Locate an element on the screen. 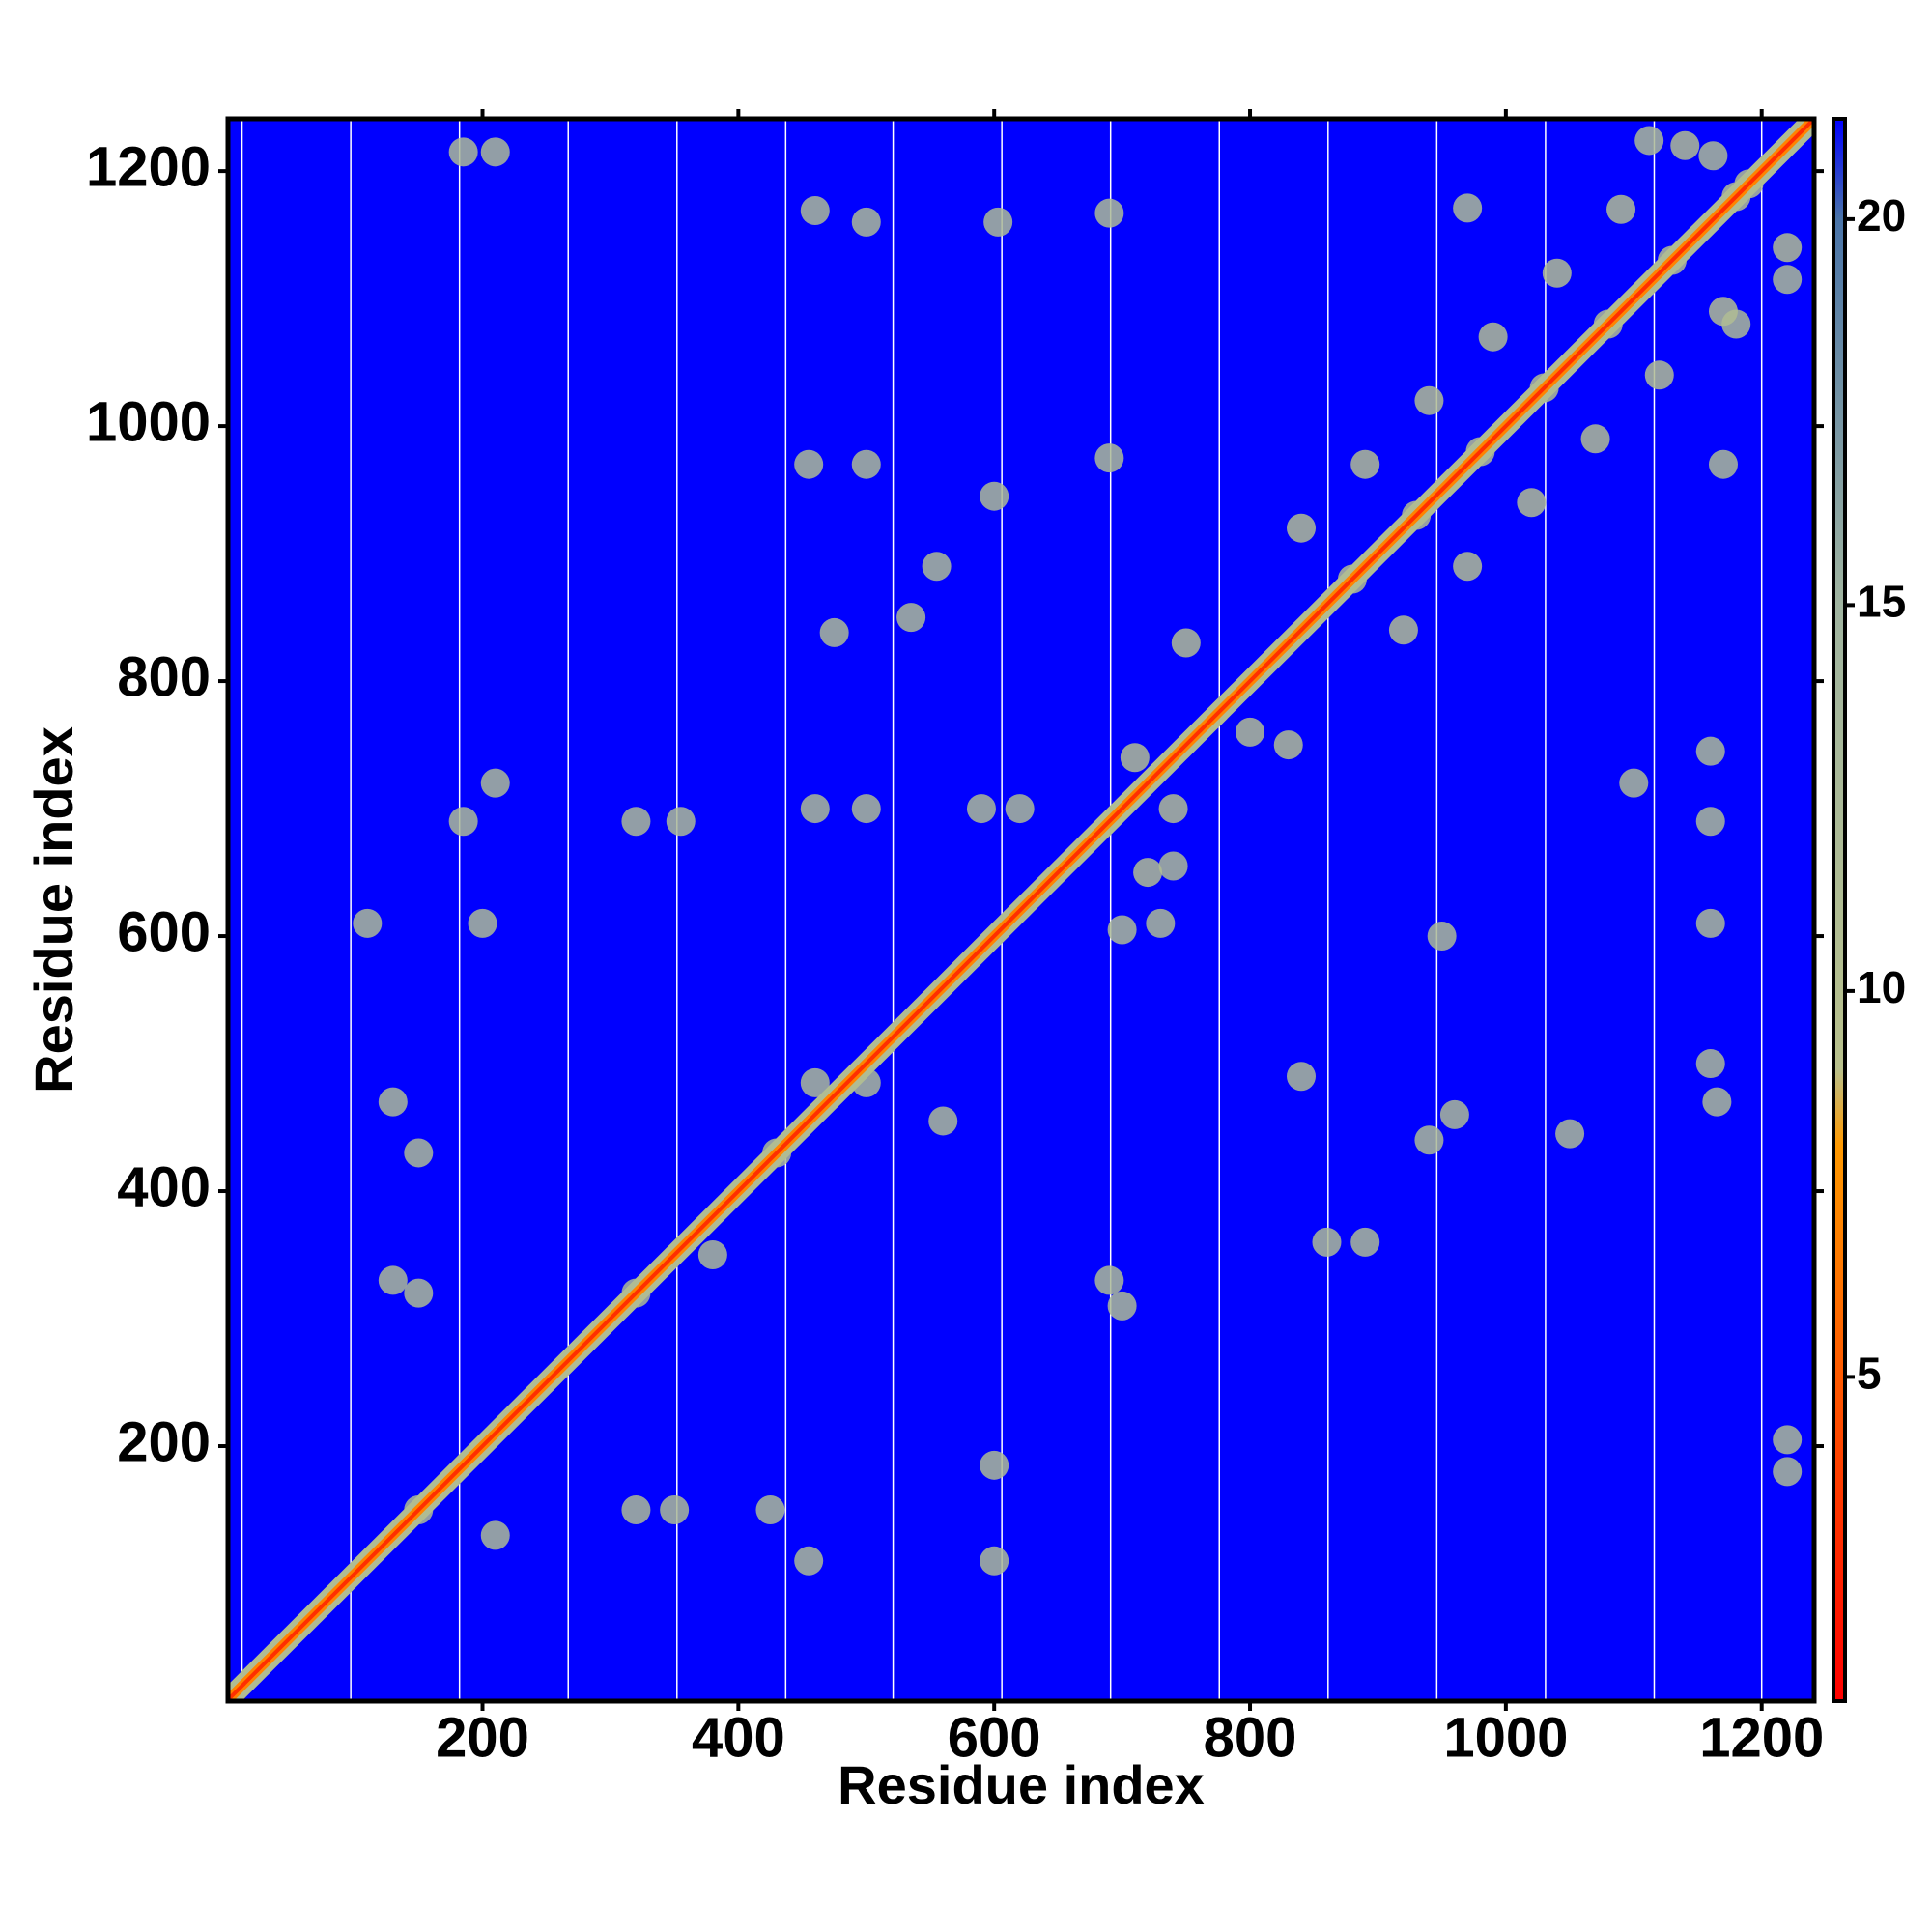  colorbar-tick-label: 20 is located at coordinates (1881, 215).